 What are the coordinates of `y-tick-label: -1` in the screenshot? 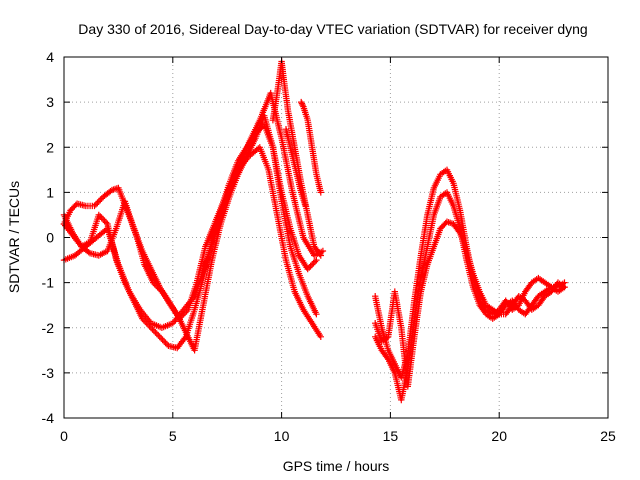 It's located at (48, 283).